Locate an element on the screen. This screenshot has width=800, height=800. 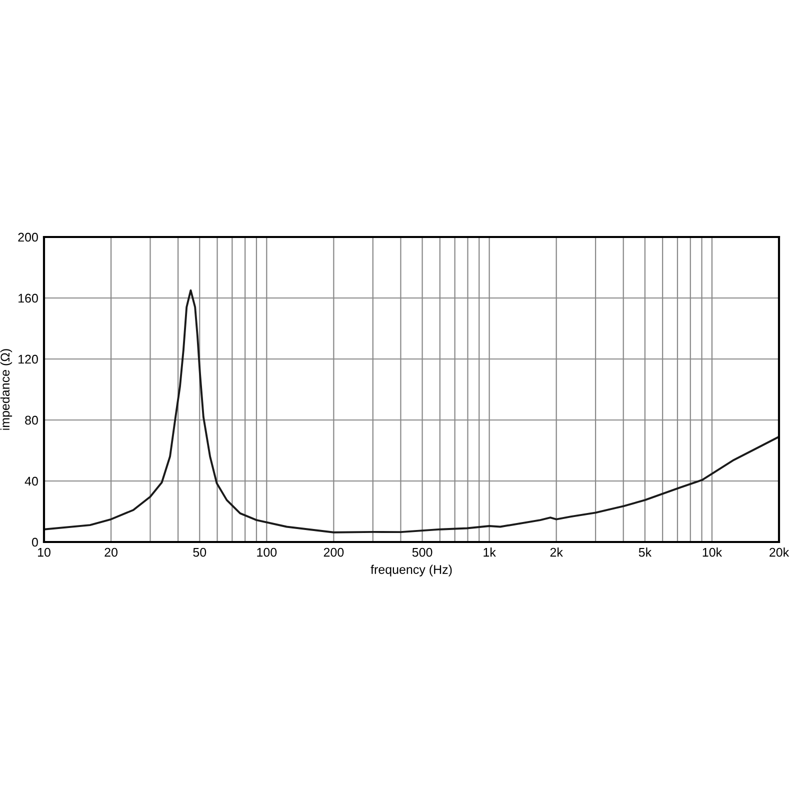
x-tick-label: 20k is located at coordinates (780, 552).